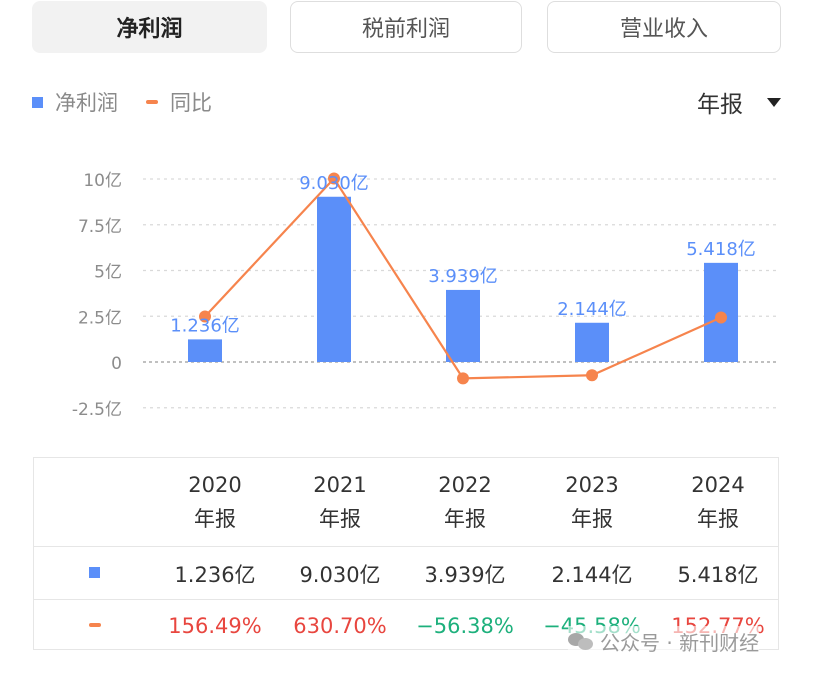  I want to click on net-profit-row-marker, so click(94, 572).